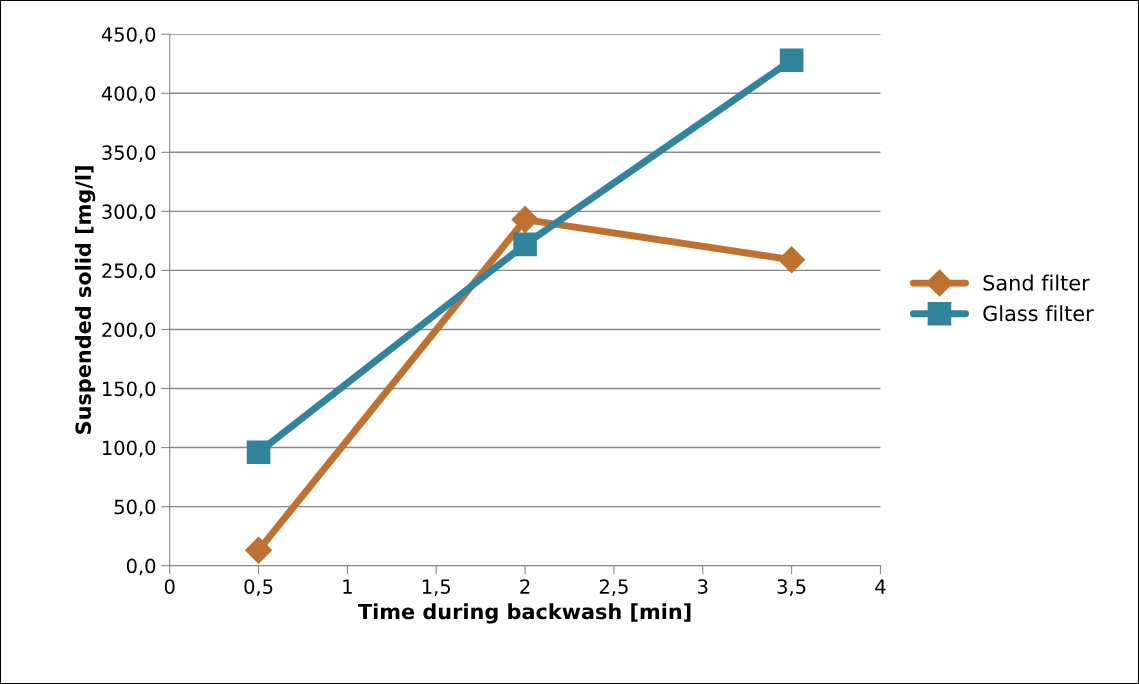 This screenshot has height=684, width=1139. Describe the element at coordinates (129, 390) in the screenshot. I see `y-tick-label: 150,0` at that location.